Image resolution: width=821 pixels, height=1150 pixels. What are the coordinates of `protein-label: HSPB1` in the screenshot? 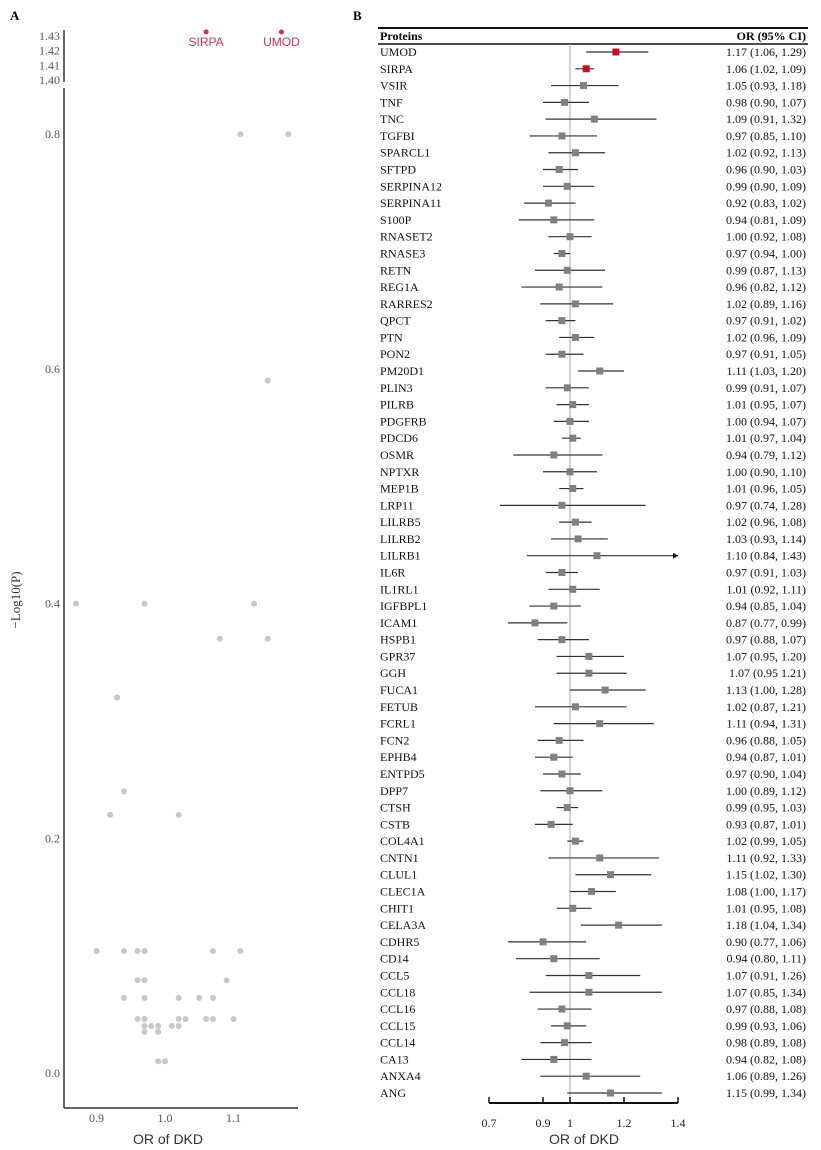 It's located at (398, 640).